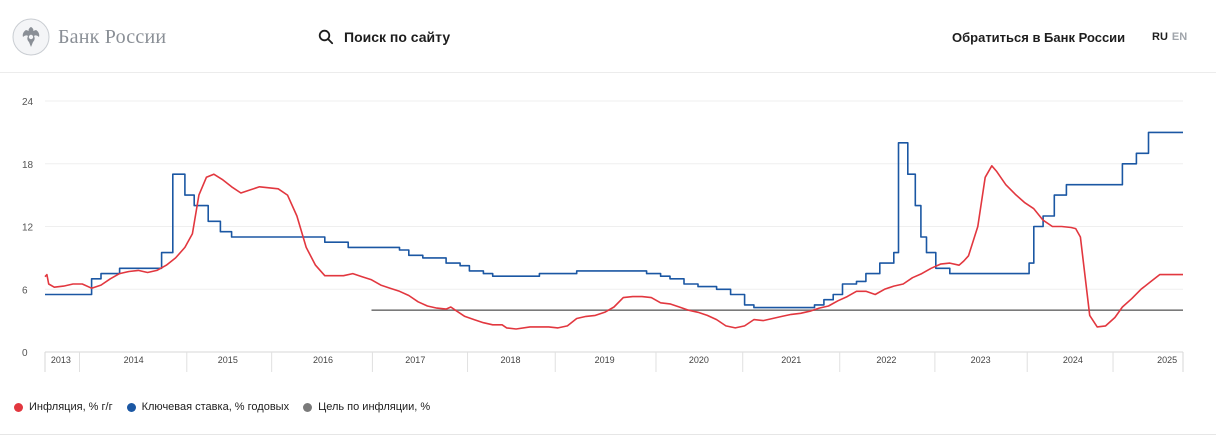 This screenshot has width=1216, height=436. I want to click on x-tick-label: 2016, so click(323, 360).